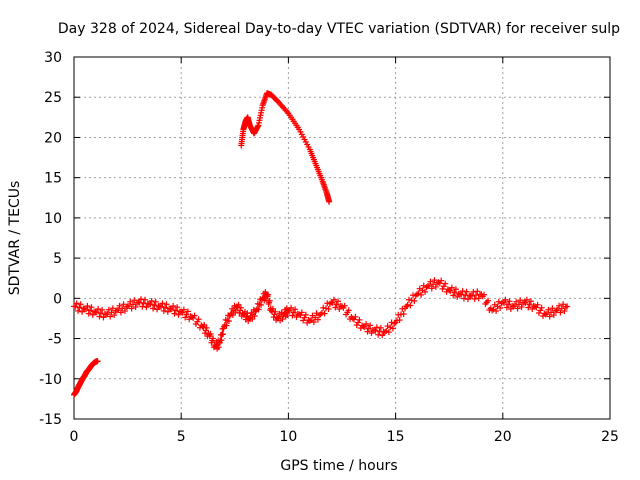 This screenshot has width=640, height=480. Describe the element at coordinates (396, 437) in the screenshot. I see `x-tick-label: 15` at that location.